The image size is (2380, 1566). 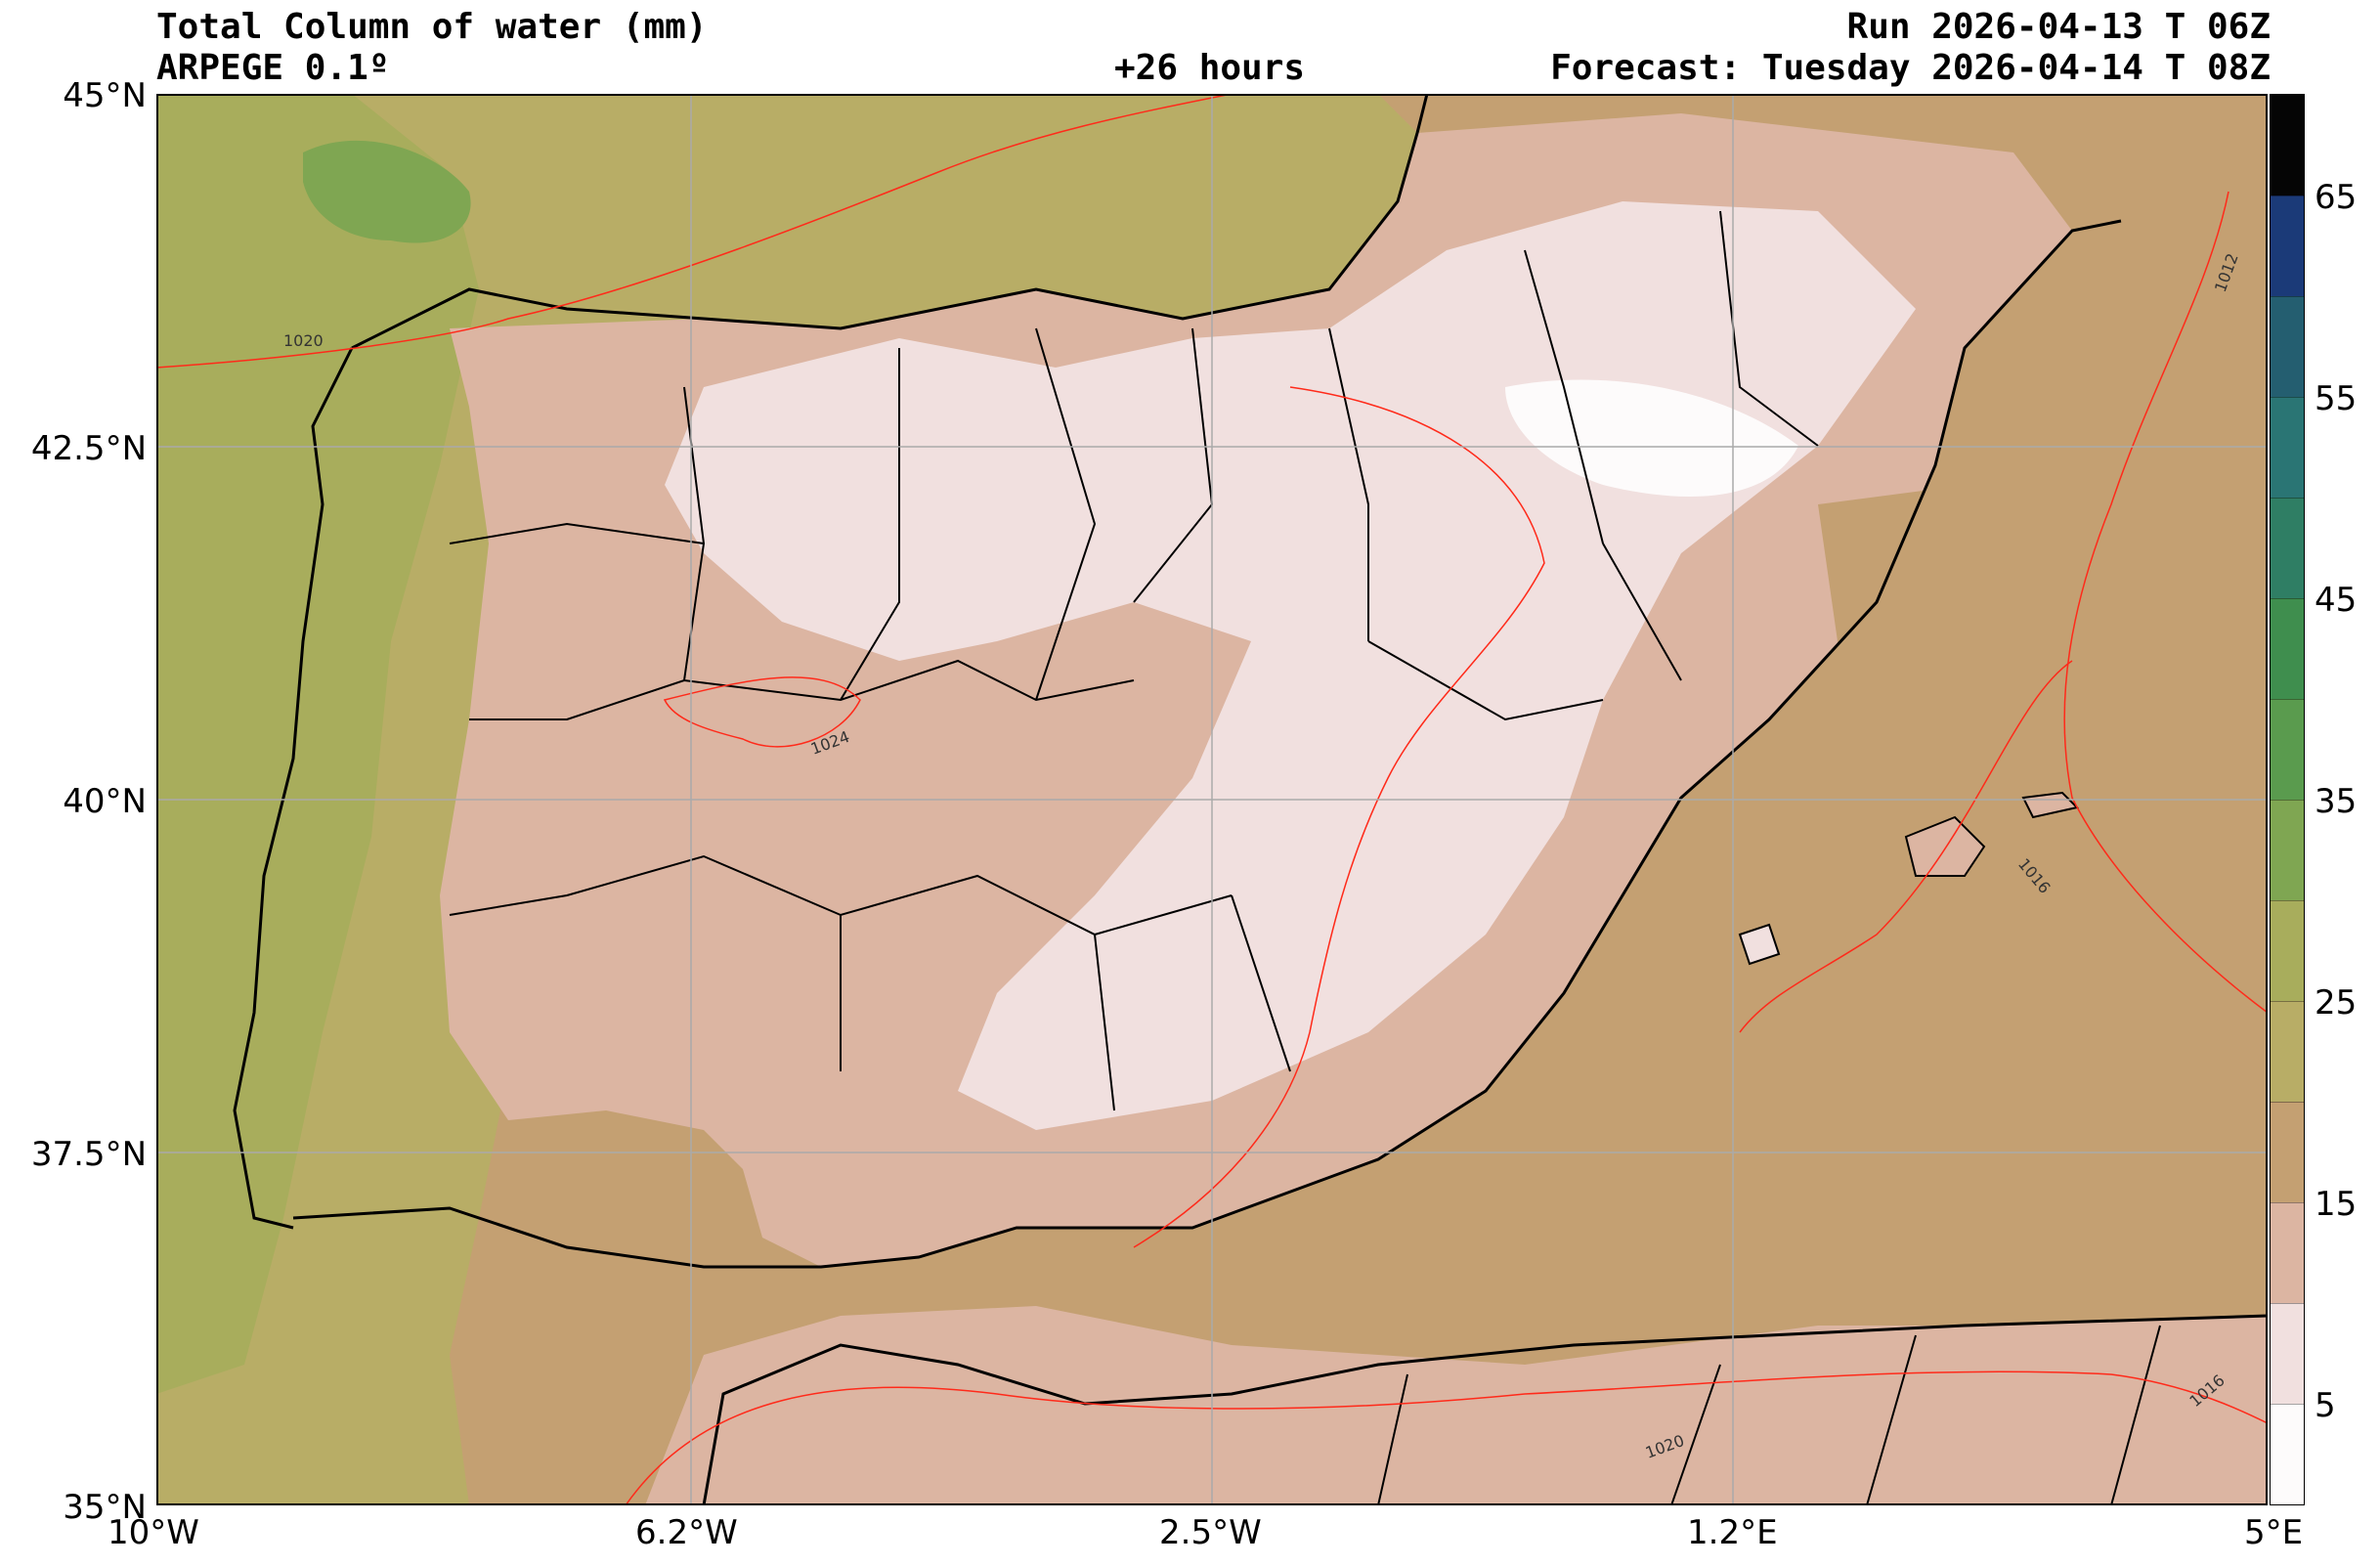 What do you see at coordinates (1945, 846) in the screenshot?
I see `mallorca` at bounding box center [1945, 846].